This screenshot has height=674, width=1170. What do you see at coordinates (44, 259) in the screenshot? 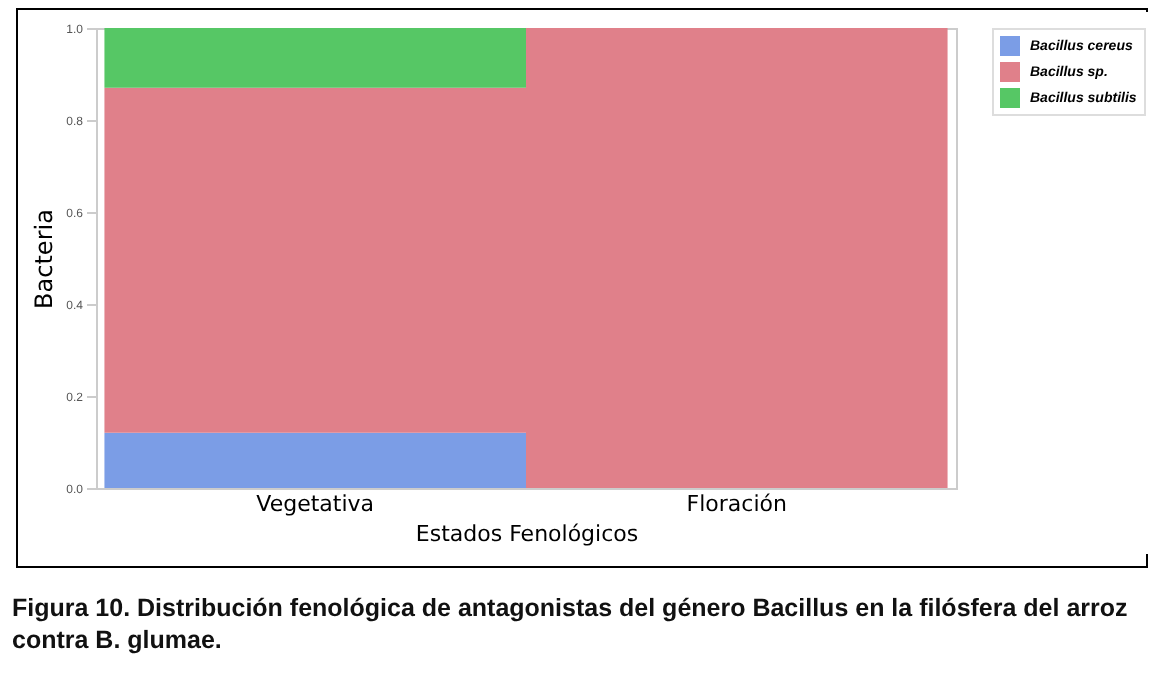
I see `y-axis-title: Bacteria` at bounding box center [44, 259].